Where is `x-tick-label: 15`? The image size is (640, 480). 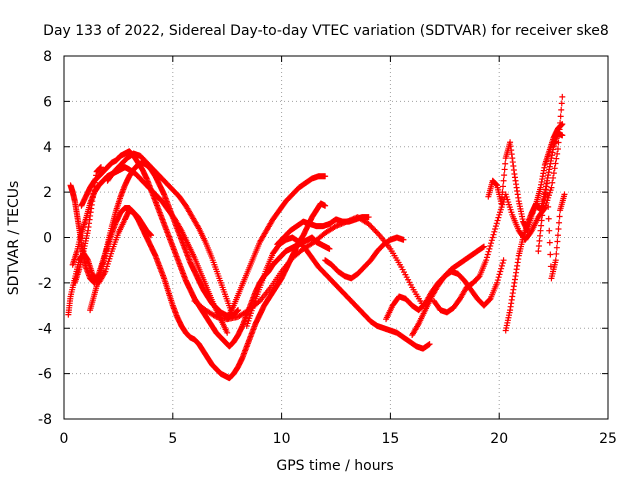
x-tick-label: 15 is located at coordinates (390, 439).